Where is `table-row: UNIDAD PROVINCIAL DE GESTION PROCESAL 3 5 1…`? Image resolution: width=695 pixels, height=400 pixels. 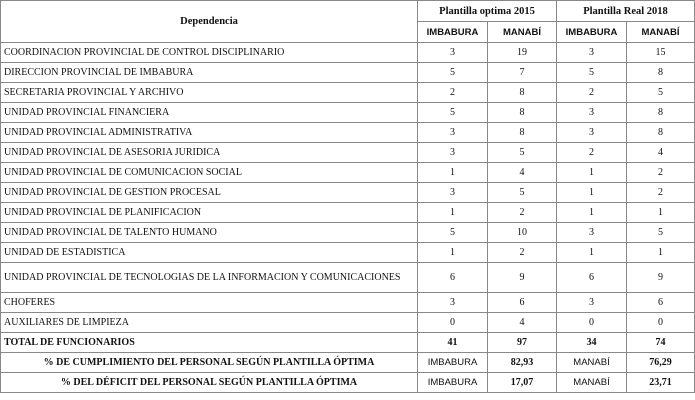 table-row: UNIDAD PROVINCIAL DE GESTION PROCESAL 3 5 1… is located at coordinates (347, 192).